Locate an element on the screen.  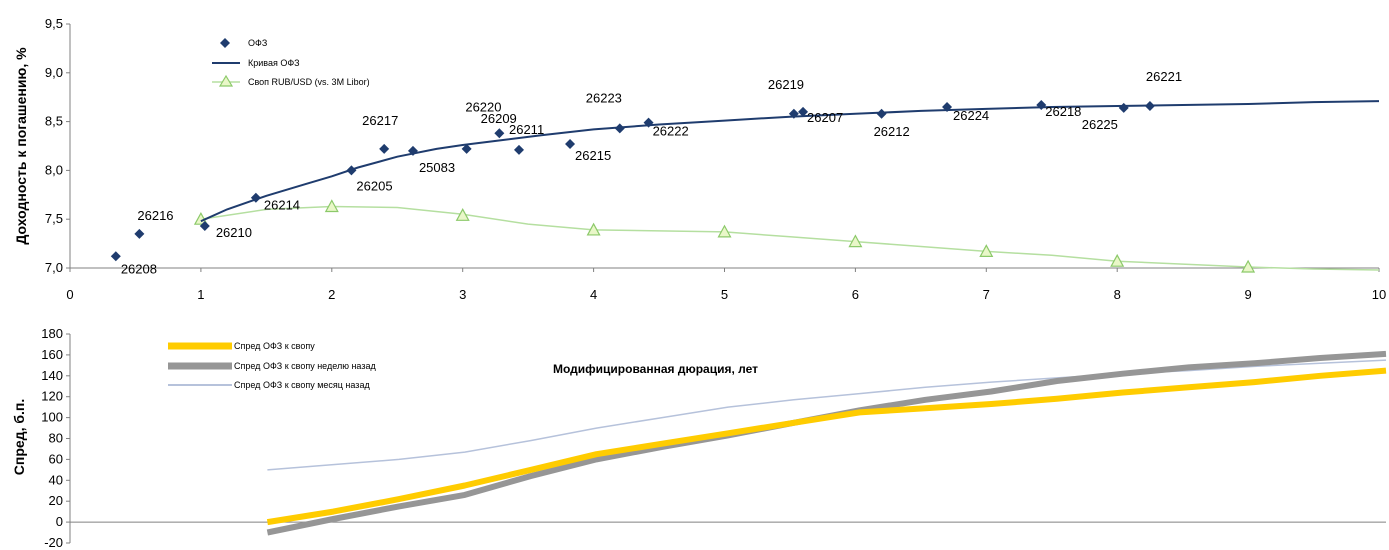
spread-y-tick-label: 120 is located at coordinates (52, 396).